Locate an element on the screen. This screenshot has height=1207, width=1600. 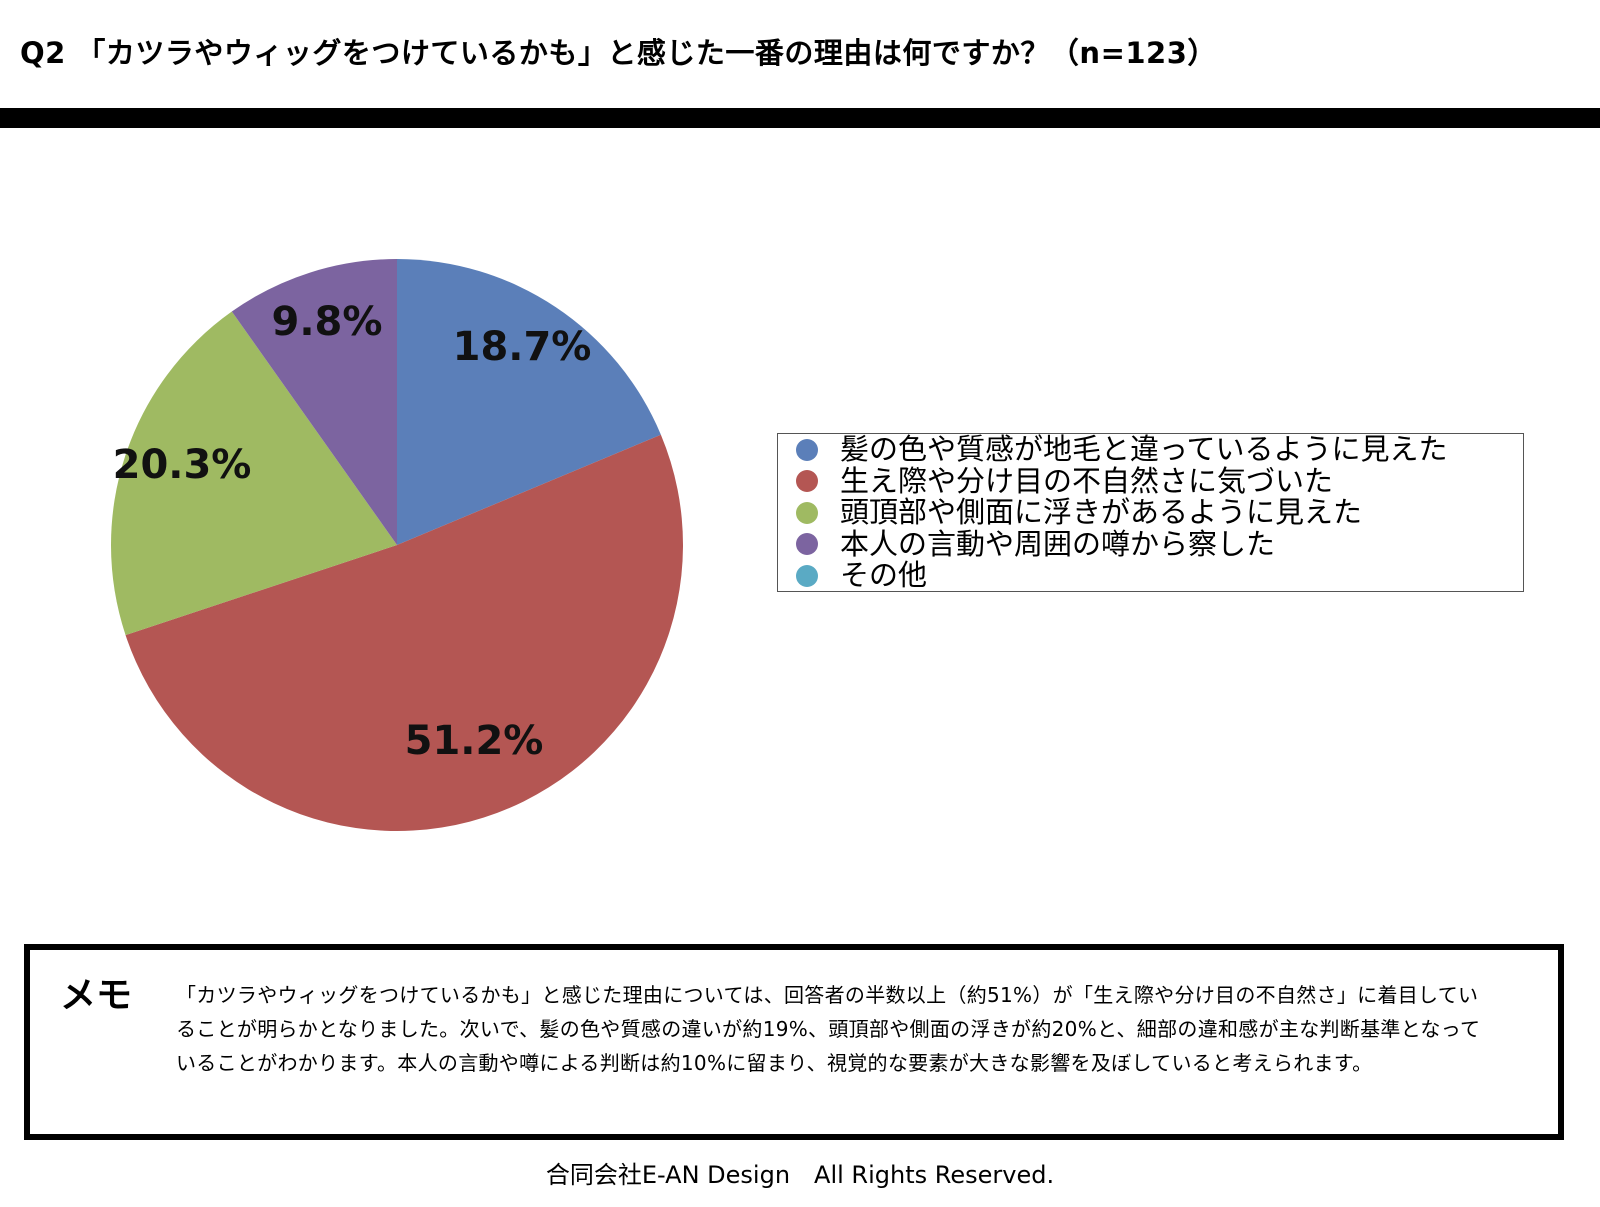
legend-item: 髪の色や質感が地毛と違っているように見えた is located at coordinates (1159, 450).